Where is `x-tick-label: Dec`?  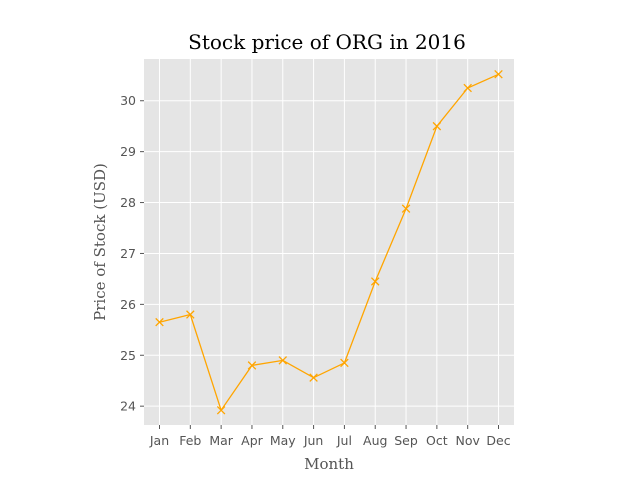
x-tick-label: Dec is located at coordinates (498, 440).